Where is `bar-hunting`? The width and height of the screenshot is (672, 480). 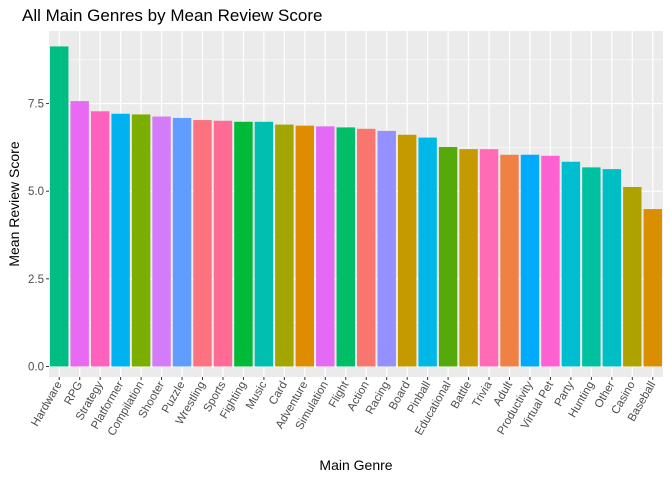
bar-hunting is located at coordinates (591, 267).